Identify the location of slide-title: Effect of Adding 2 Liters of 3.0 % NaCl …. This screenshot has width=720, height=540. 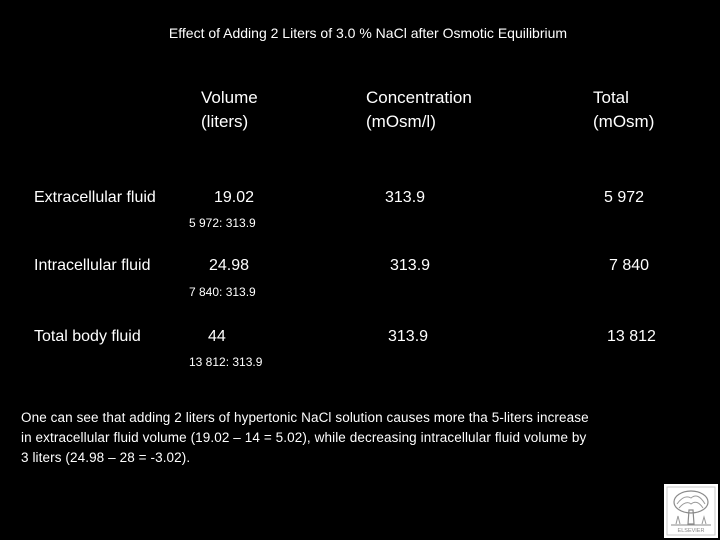
(368, 33).